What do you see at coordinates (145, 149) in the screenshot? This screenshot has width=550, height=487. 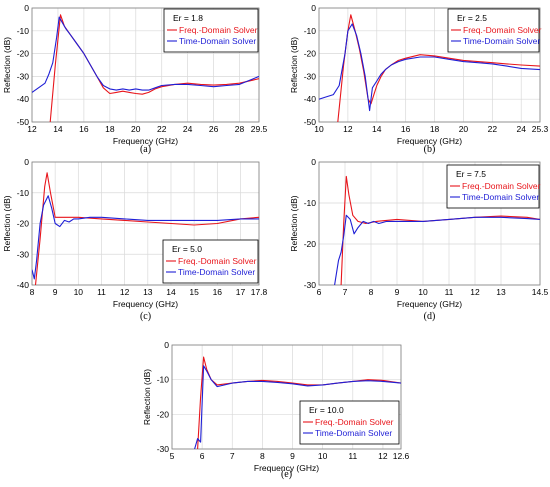 I see `panel-label: (a)` at bounding box center [145, 149].